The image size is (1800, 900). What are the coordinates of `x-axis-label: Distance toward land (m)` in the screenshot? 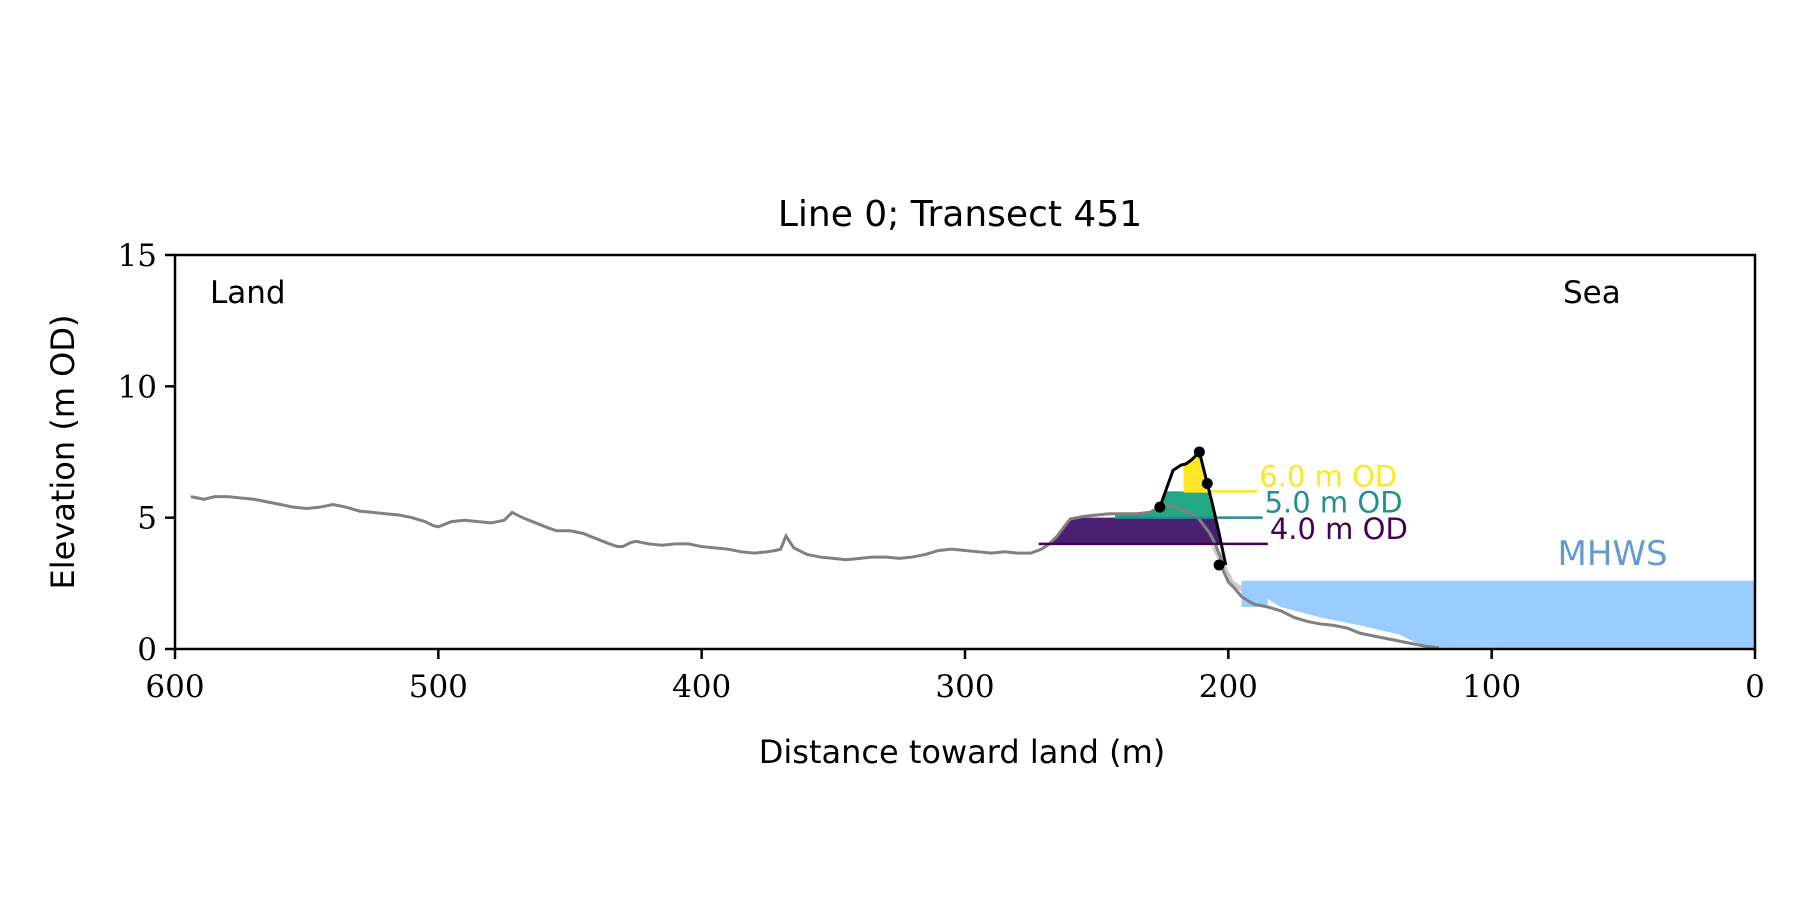 It's located at (962, 752).